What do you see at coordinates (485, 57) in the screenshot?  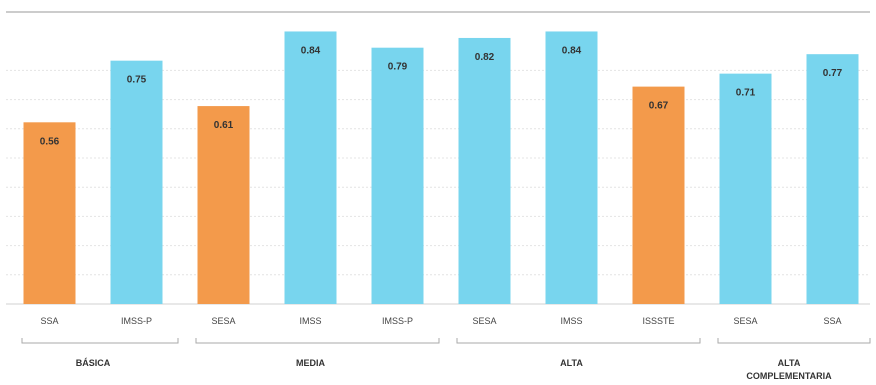 I see `bar-value-label: 0.82` at bounding box center [485, 57].